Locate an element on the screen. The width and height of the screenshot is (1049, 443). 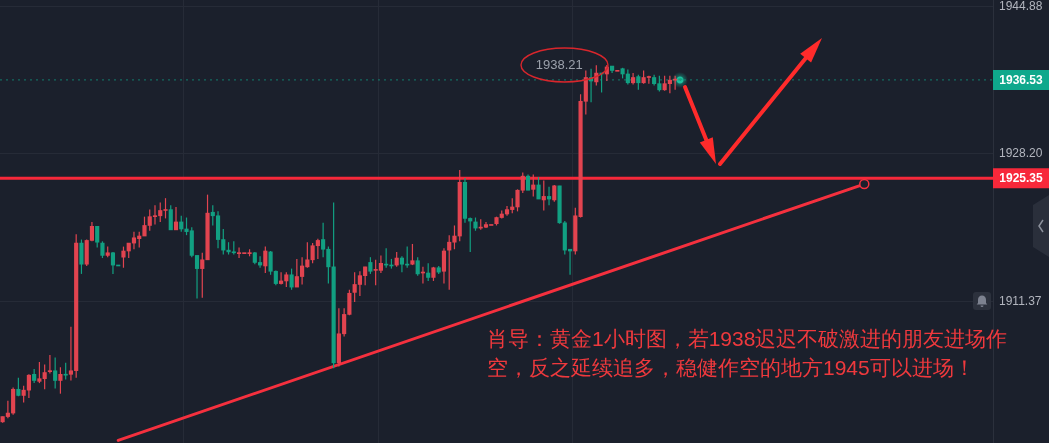
ref-line-label: 1936.53 is located at coordinates (1021, 79).